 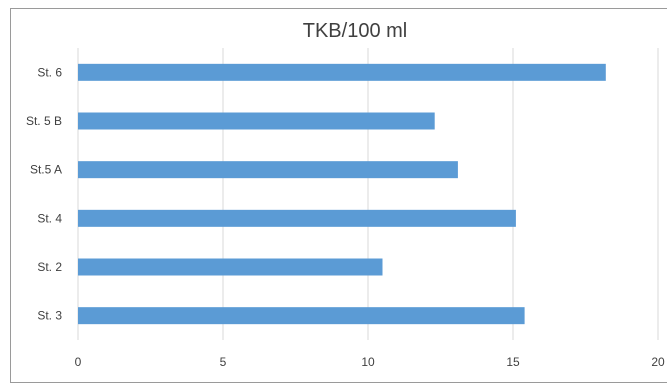 I want to click on x-tick-label: 20, so click(x=658, y=362).